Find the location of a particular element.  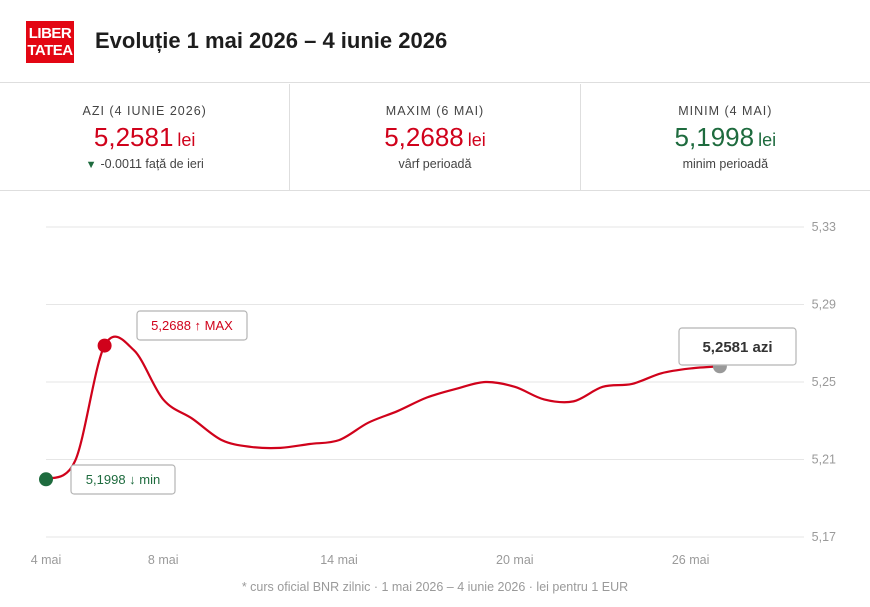

min-annotation-box is located at coordinates (123, 479).